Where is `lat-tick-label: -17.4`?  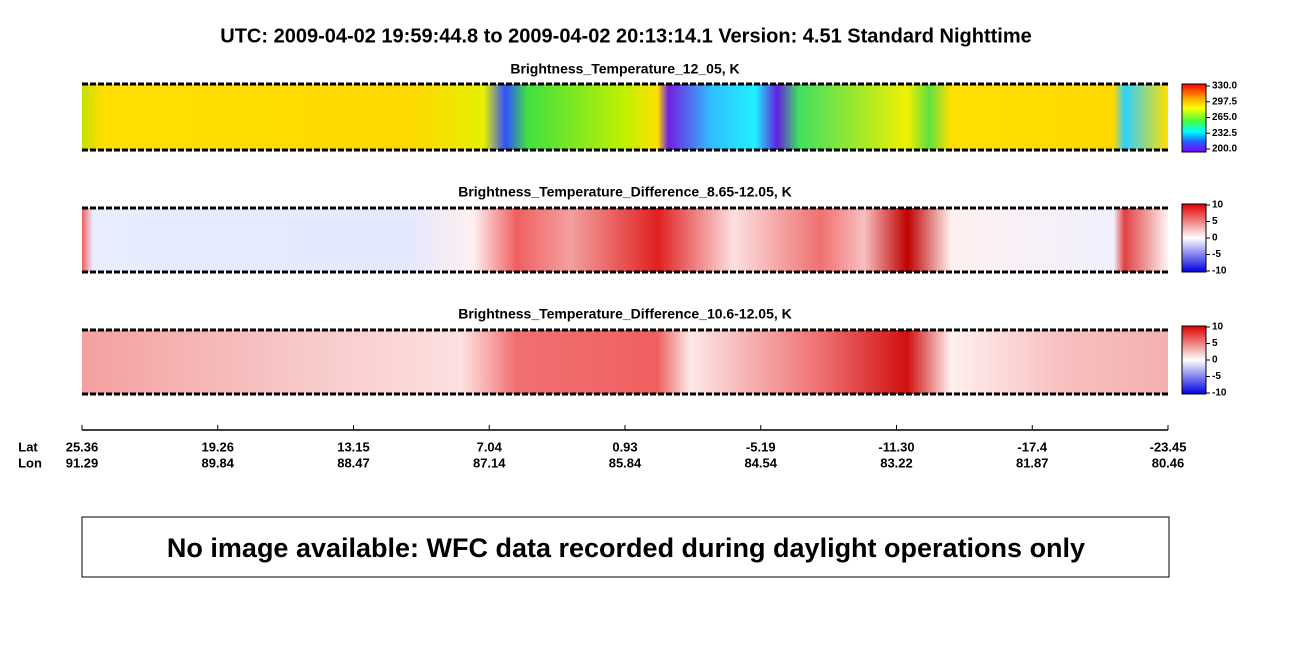 lat-tick-label: -17.4 is located at coordinates (1032, 446).